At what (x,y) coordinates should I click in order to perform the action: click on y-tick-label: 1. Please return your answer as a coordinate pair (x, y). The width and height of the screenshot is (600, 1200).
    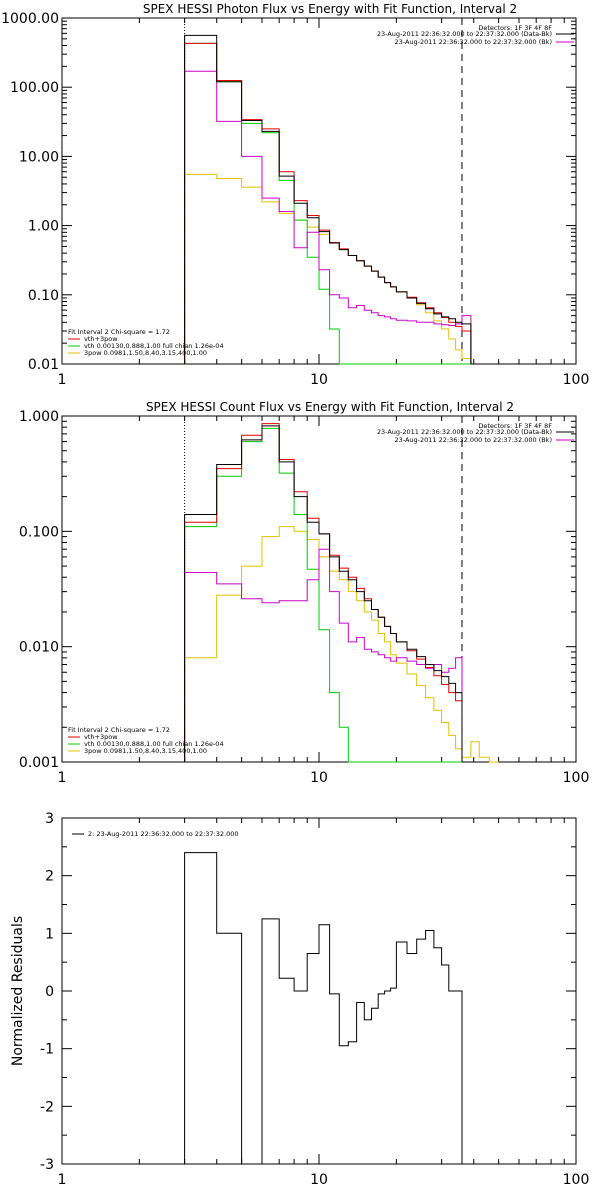
    Looking at the image, I should click on (49, 934).